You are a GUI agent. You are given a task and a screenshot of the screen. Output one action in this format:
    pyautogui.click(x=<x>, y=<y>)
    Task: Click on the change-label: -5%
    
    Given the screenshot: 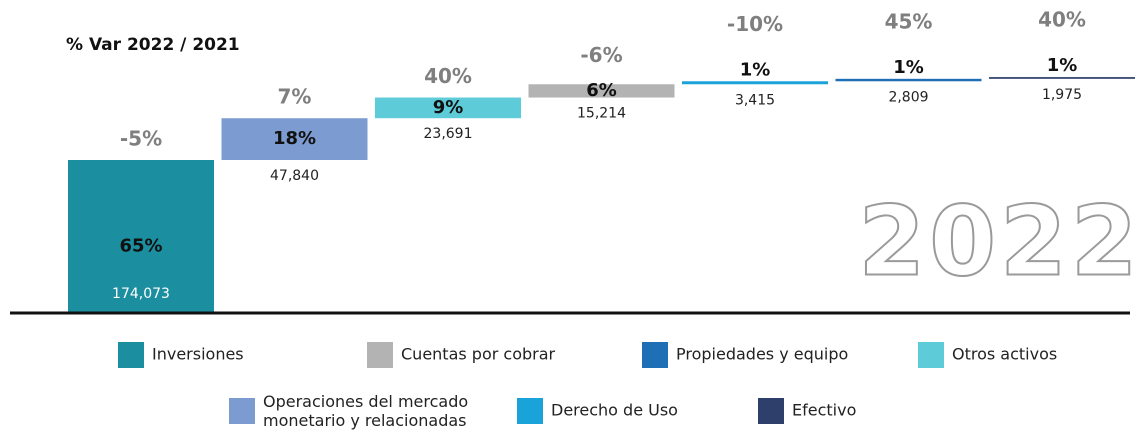 What is the action you would take?
    pyautogui.click(x=141, y=139)
    